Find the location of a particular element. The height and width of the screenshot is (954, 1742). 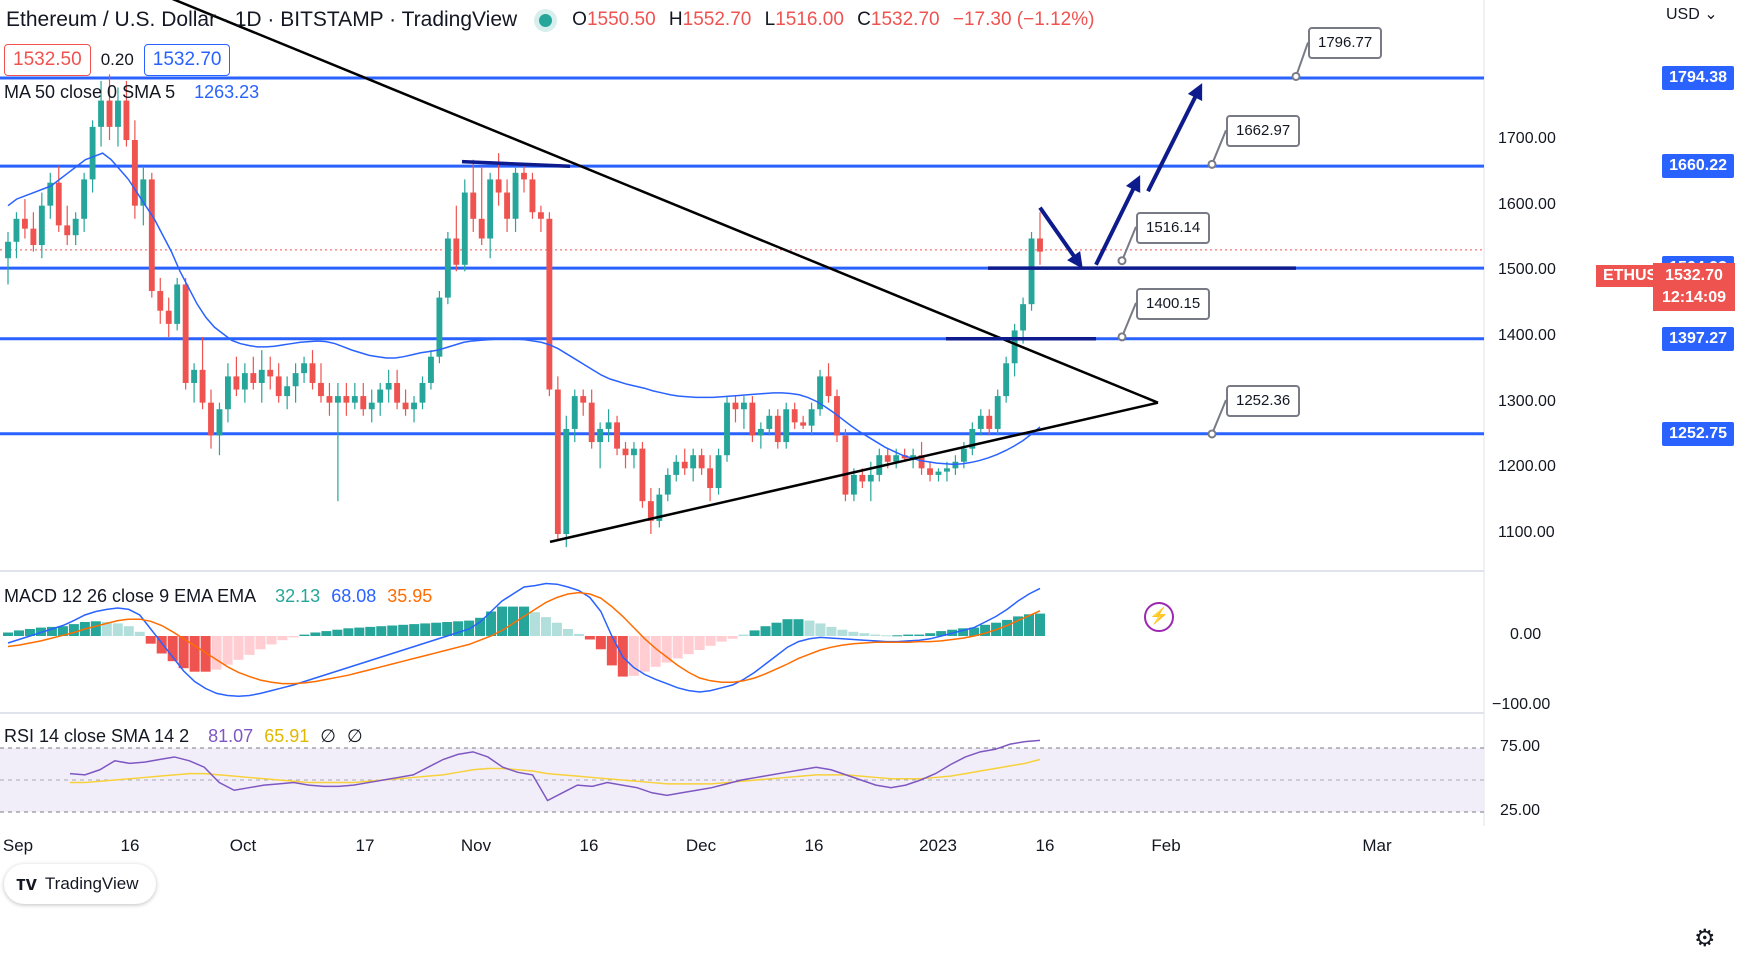

ma-legend: MA 50 close 0 SMA 5 1263.23 is located at coordinates (134, 92).